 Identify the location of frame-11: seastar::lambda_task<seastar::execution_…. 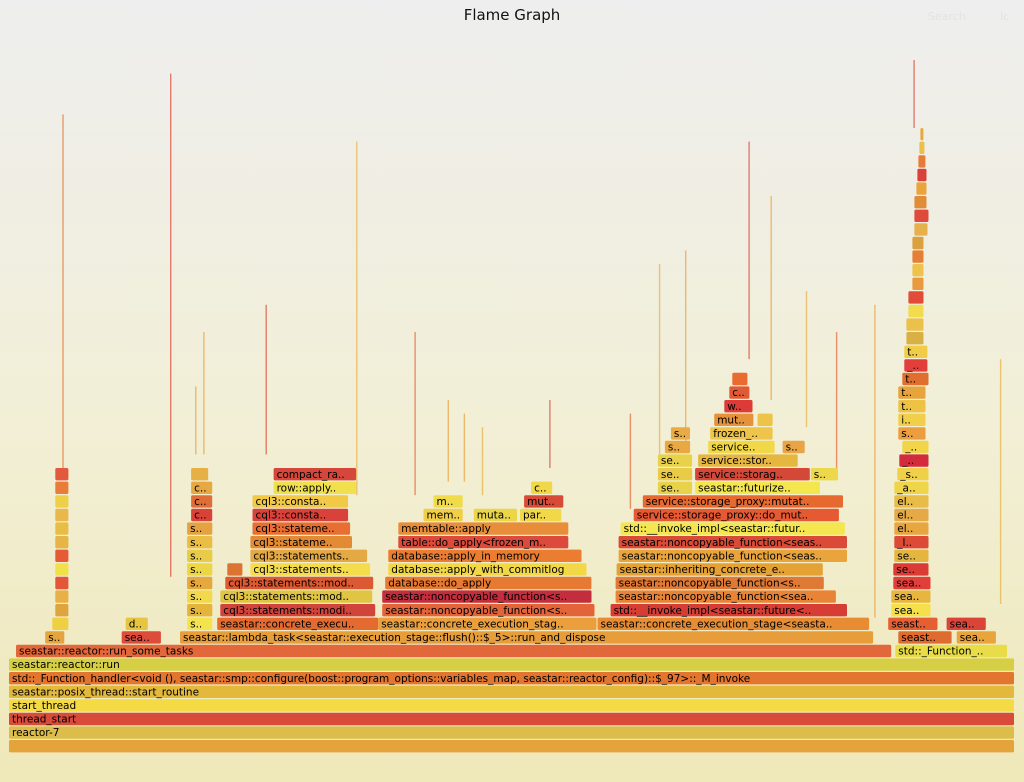
(527, 637).